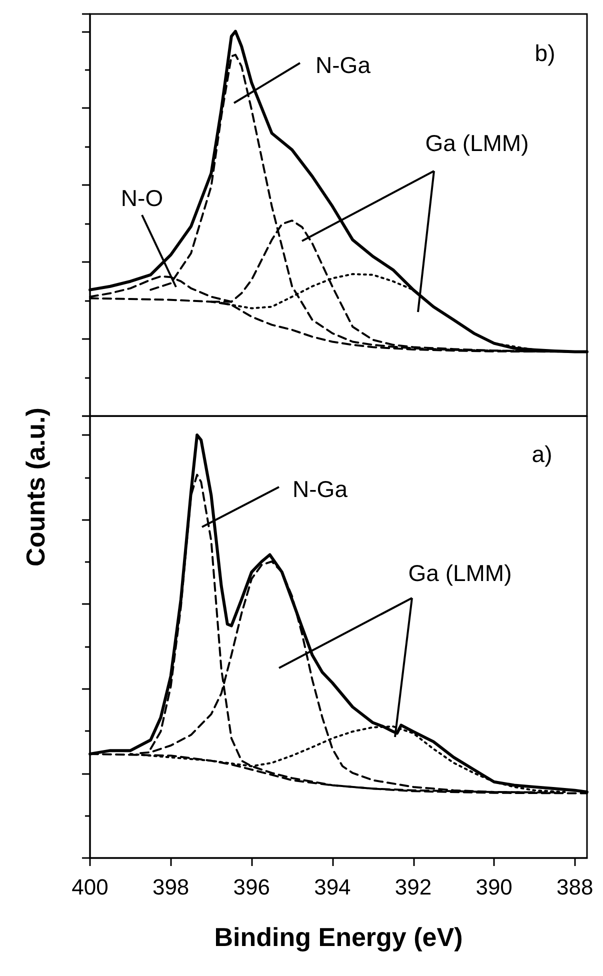  I want to click on x-tick-label: 390, so click(494, 887).